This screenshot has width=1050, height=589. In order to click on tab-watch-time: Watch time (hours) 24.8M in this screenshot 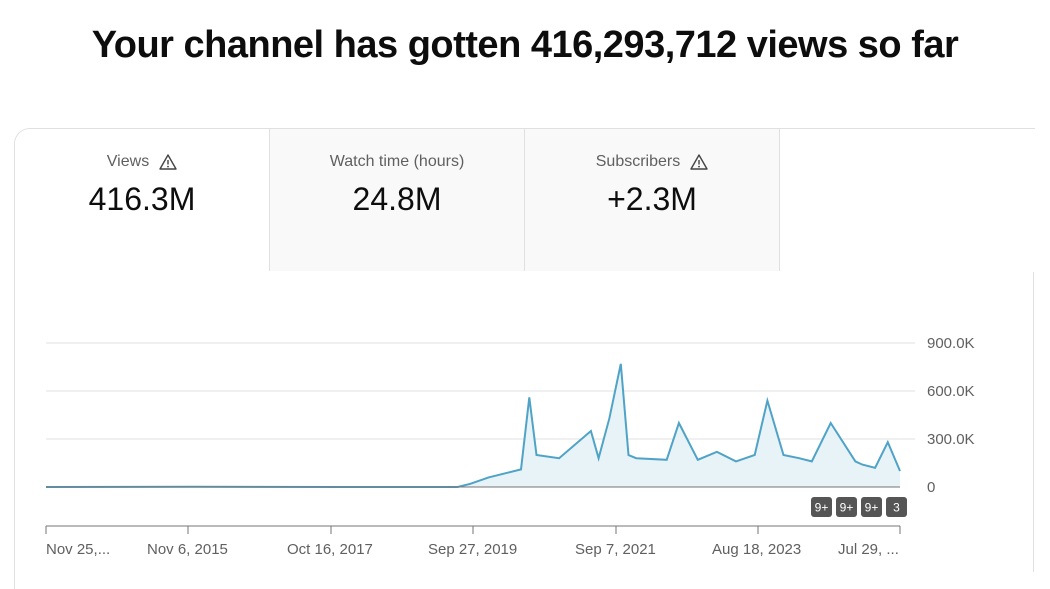, I will do `click(397, 200)`.